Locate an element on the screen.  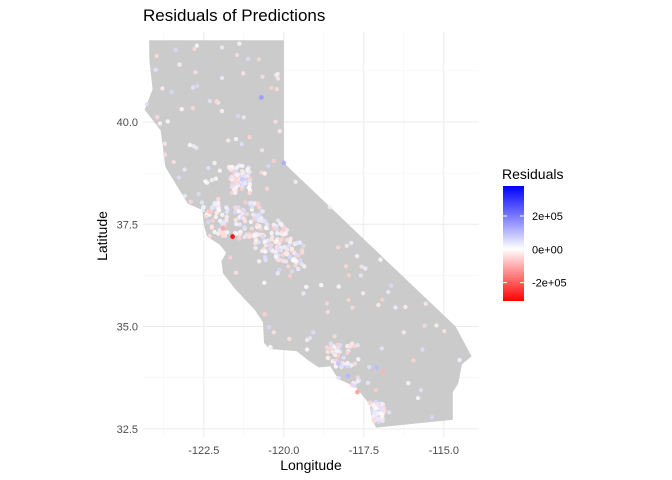
x-tick-label: -120.0 is located at coordinates (283, 451).